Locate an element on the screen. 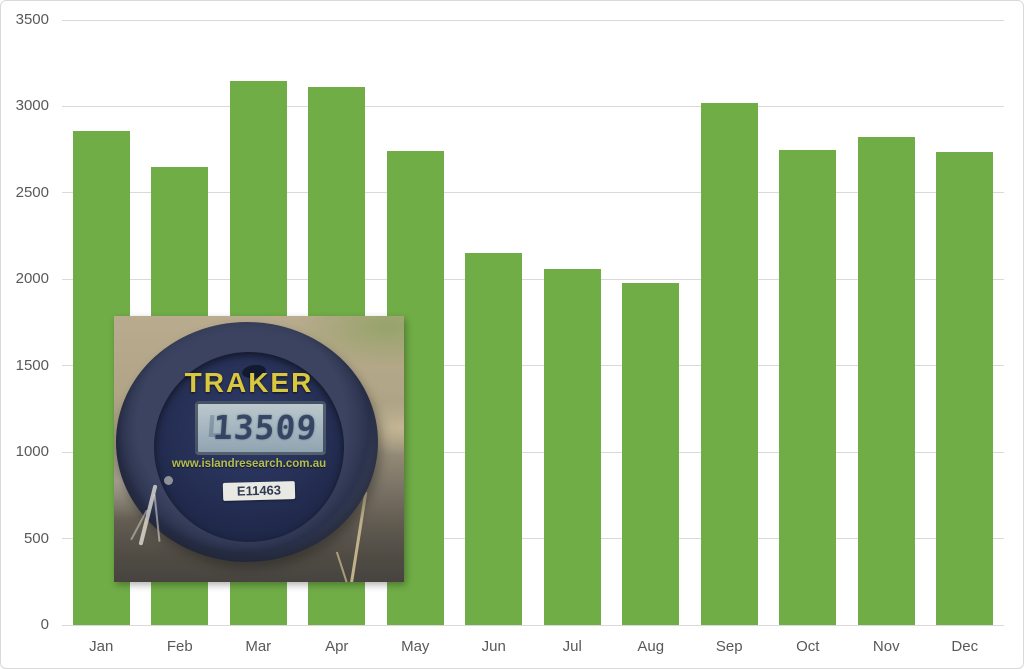 This screenshot has height=669, width=1024. bar-dec is located at coordinates (965, 388).